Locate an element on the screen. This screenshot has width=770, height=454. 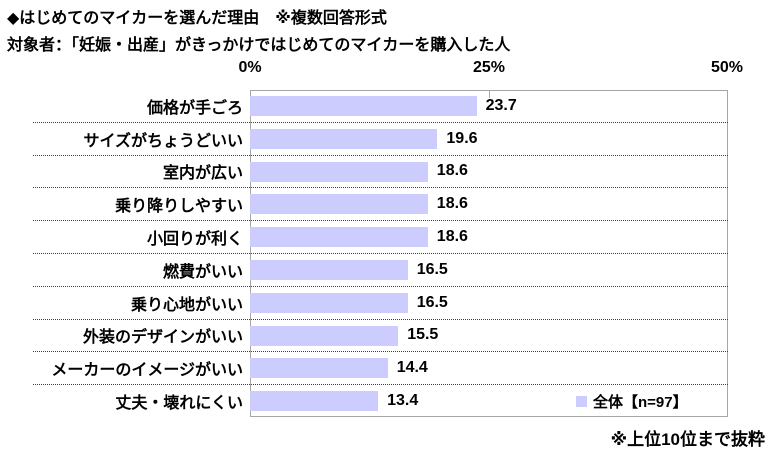
bar-row: 室内が広い 18.6 is located at coordinates (380, 172).